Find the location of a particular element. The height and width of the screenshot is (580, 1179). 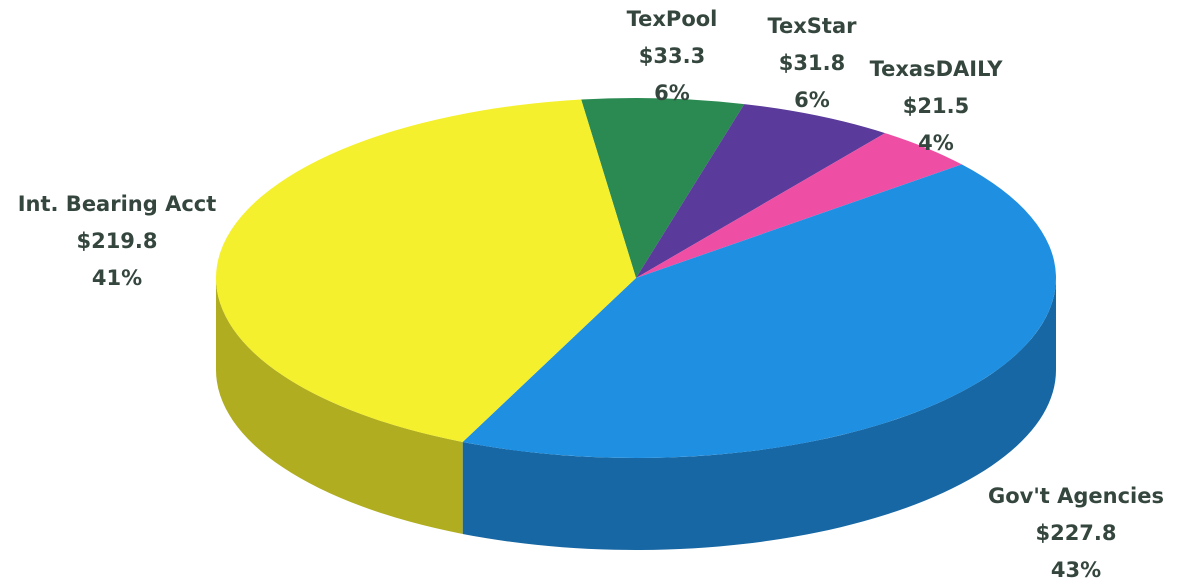

slice-label: TexPool is located at coordinates (672, 19).